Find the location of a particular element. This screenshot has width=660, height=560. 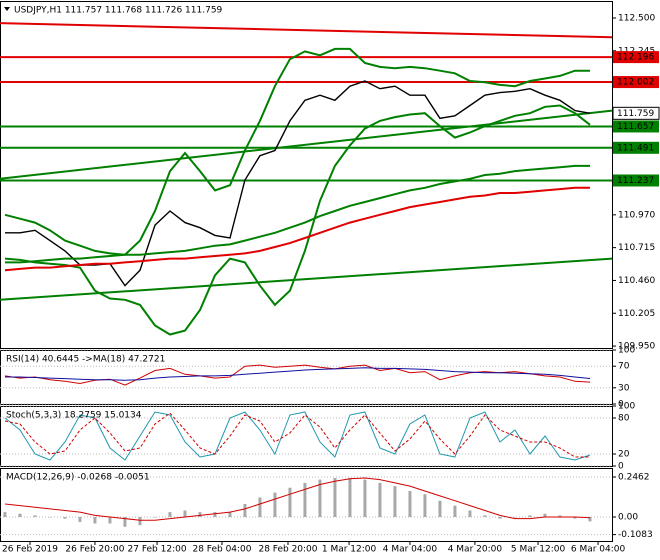

level-label: 112.002 is located at coordinates (635, 83).